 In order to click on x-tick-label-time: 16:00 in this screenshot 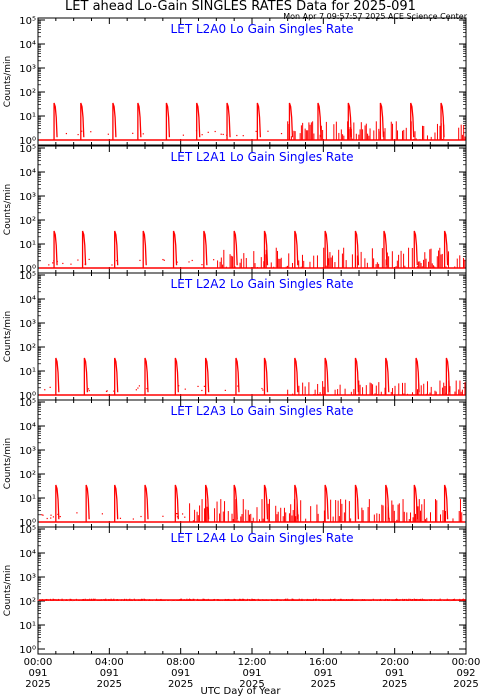, I will do `click(323, 662)`.